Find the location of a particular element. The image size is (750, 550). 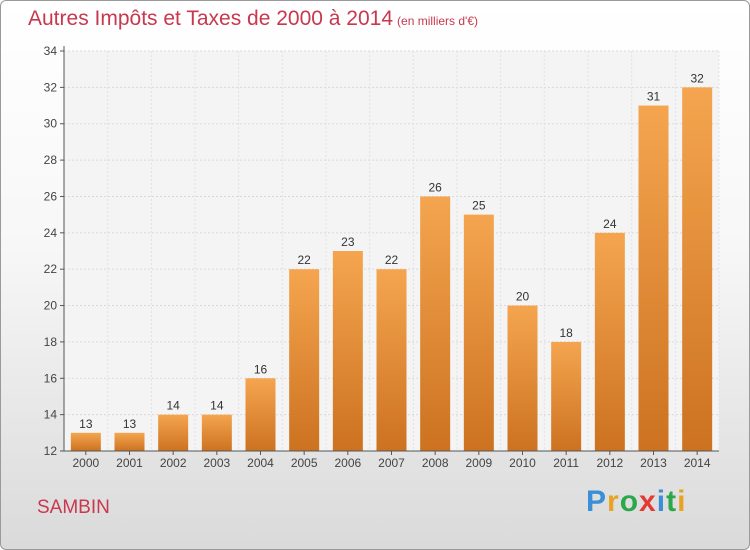

proxiti-logo: Proxiti is located at coordinates (636, 502).